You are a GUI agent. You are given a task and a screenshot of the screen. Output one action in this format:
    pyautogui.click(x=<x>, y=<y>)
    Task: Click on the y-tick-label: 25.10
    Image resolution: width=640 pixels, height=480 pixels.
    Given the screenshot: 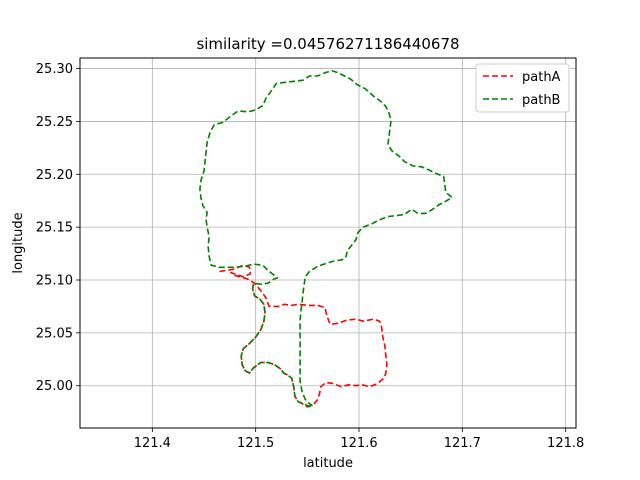 What is the action you would take?
    pyautogui.click(x=54, y=281)
    